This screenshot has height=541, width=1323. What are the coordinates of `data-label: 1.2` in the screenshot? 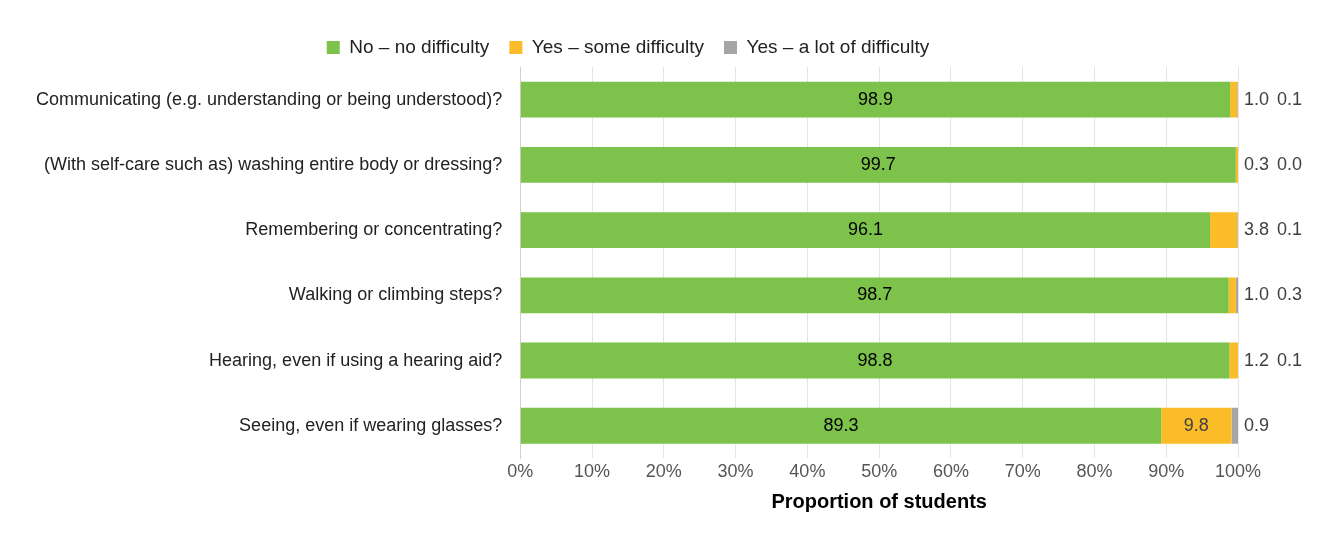 It's located at (1257, 359).